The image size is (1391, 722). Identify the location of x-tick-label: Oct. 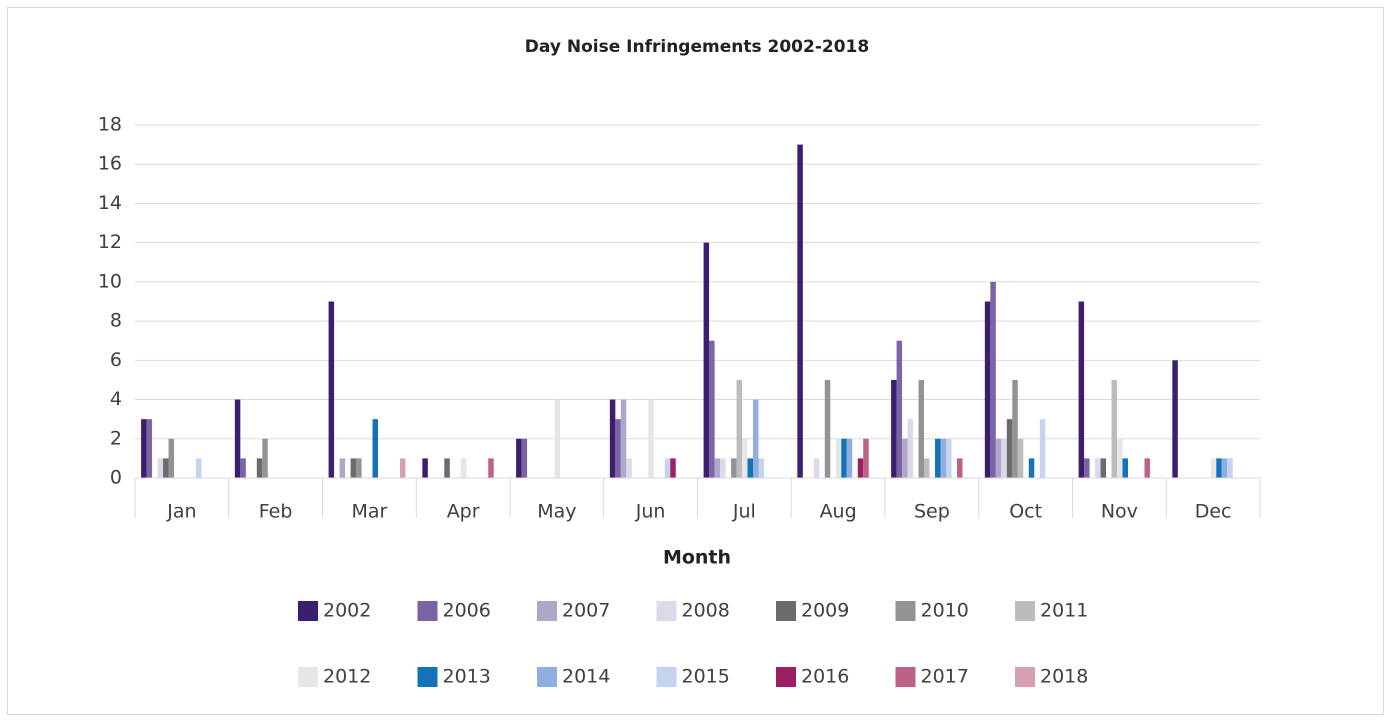
(1025, 512).